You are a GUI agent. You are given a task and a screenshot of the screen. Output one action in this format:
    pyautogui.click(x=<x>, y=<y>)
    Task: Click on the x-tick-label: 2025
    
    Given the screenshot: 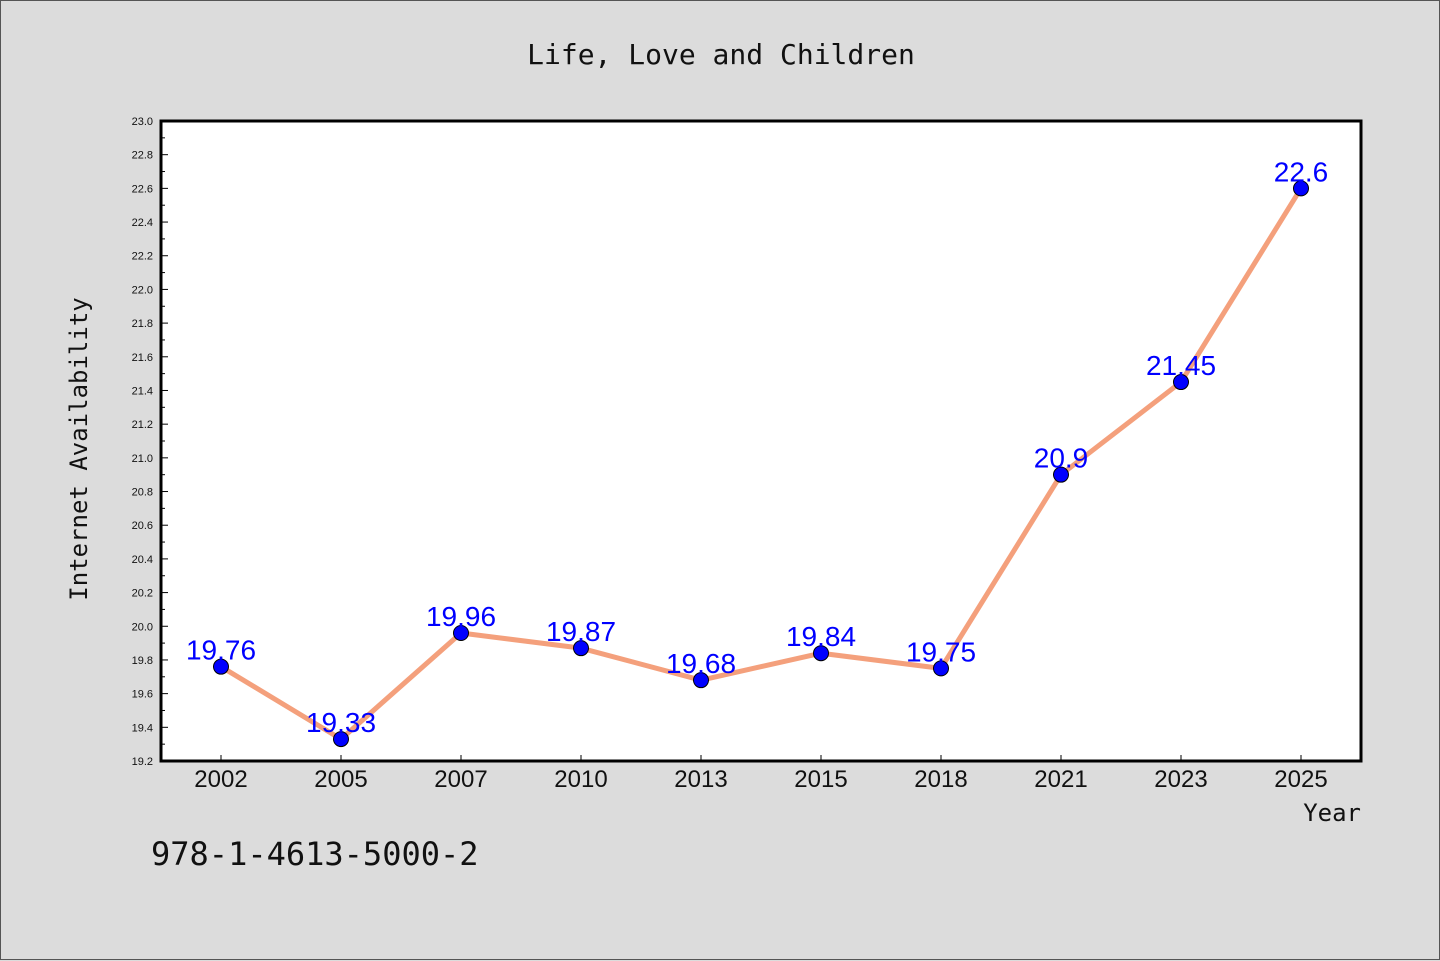 What is the action you would take?
    pyautogui.click(x=1300, y=779)
    